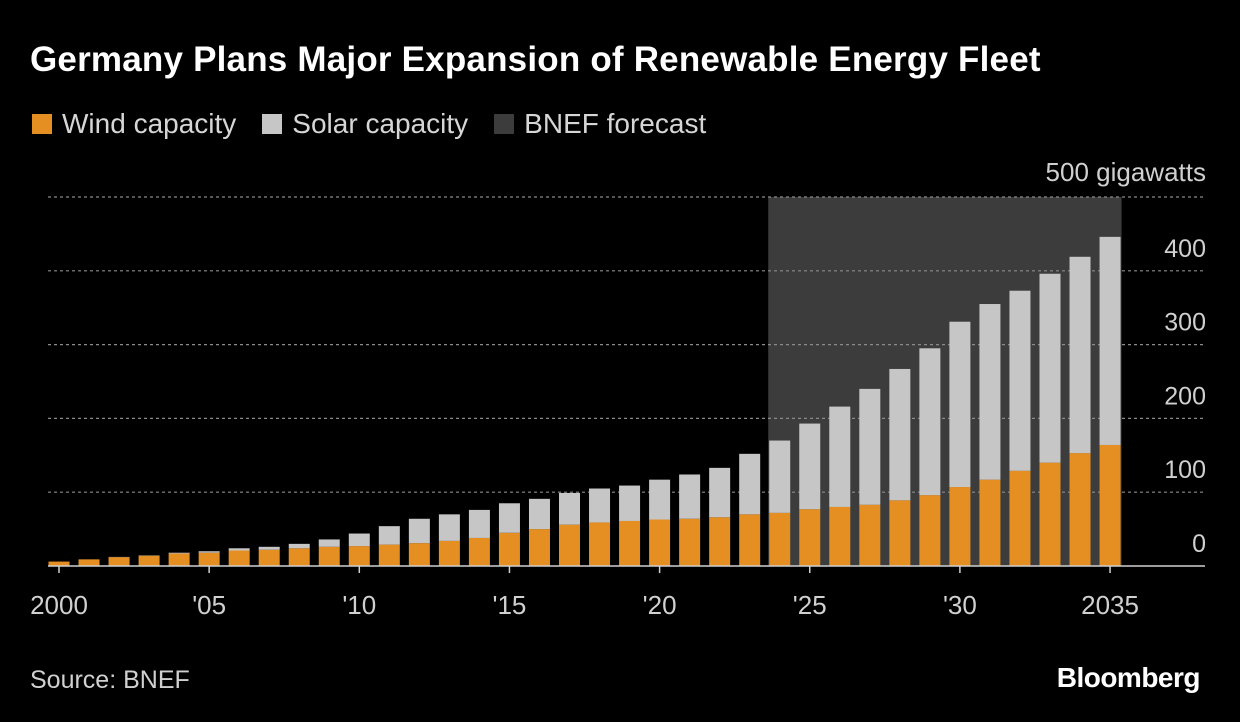  What do you see at coordinates (630, 503) in the screenshot?
I see `bar-solar-2019` at bounding box center [630, 503].